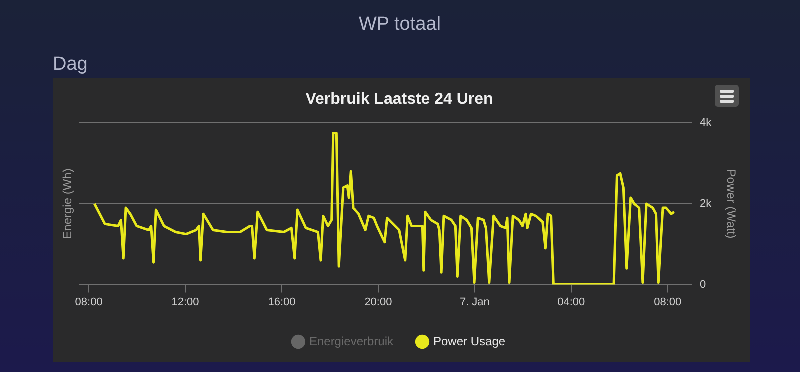 This screenshot has width=800, height=372. What do you see at coordinates (706, 204) in the screenshot?
I see `y2-tick-label: 2k` at bounding box center [706, 204].